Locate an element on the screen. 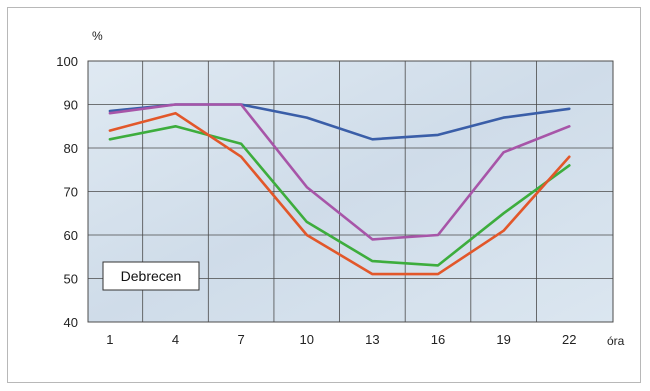 This screenshot has width=650, height=391. y-tick-label: 70 is located at coordinates (71, 192).